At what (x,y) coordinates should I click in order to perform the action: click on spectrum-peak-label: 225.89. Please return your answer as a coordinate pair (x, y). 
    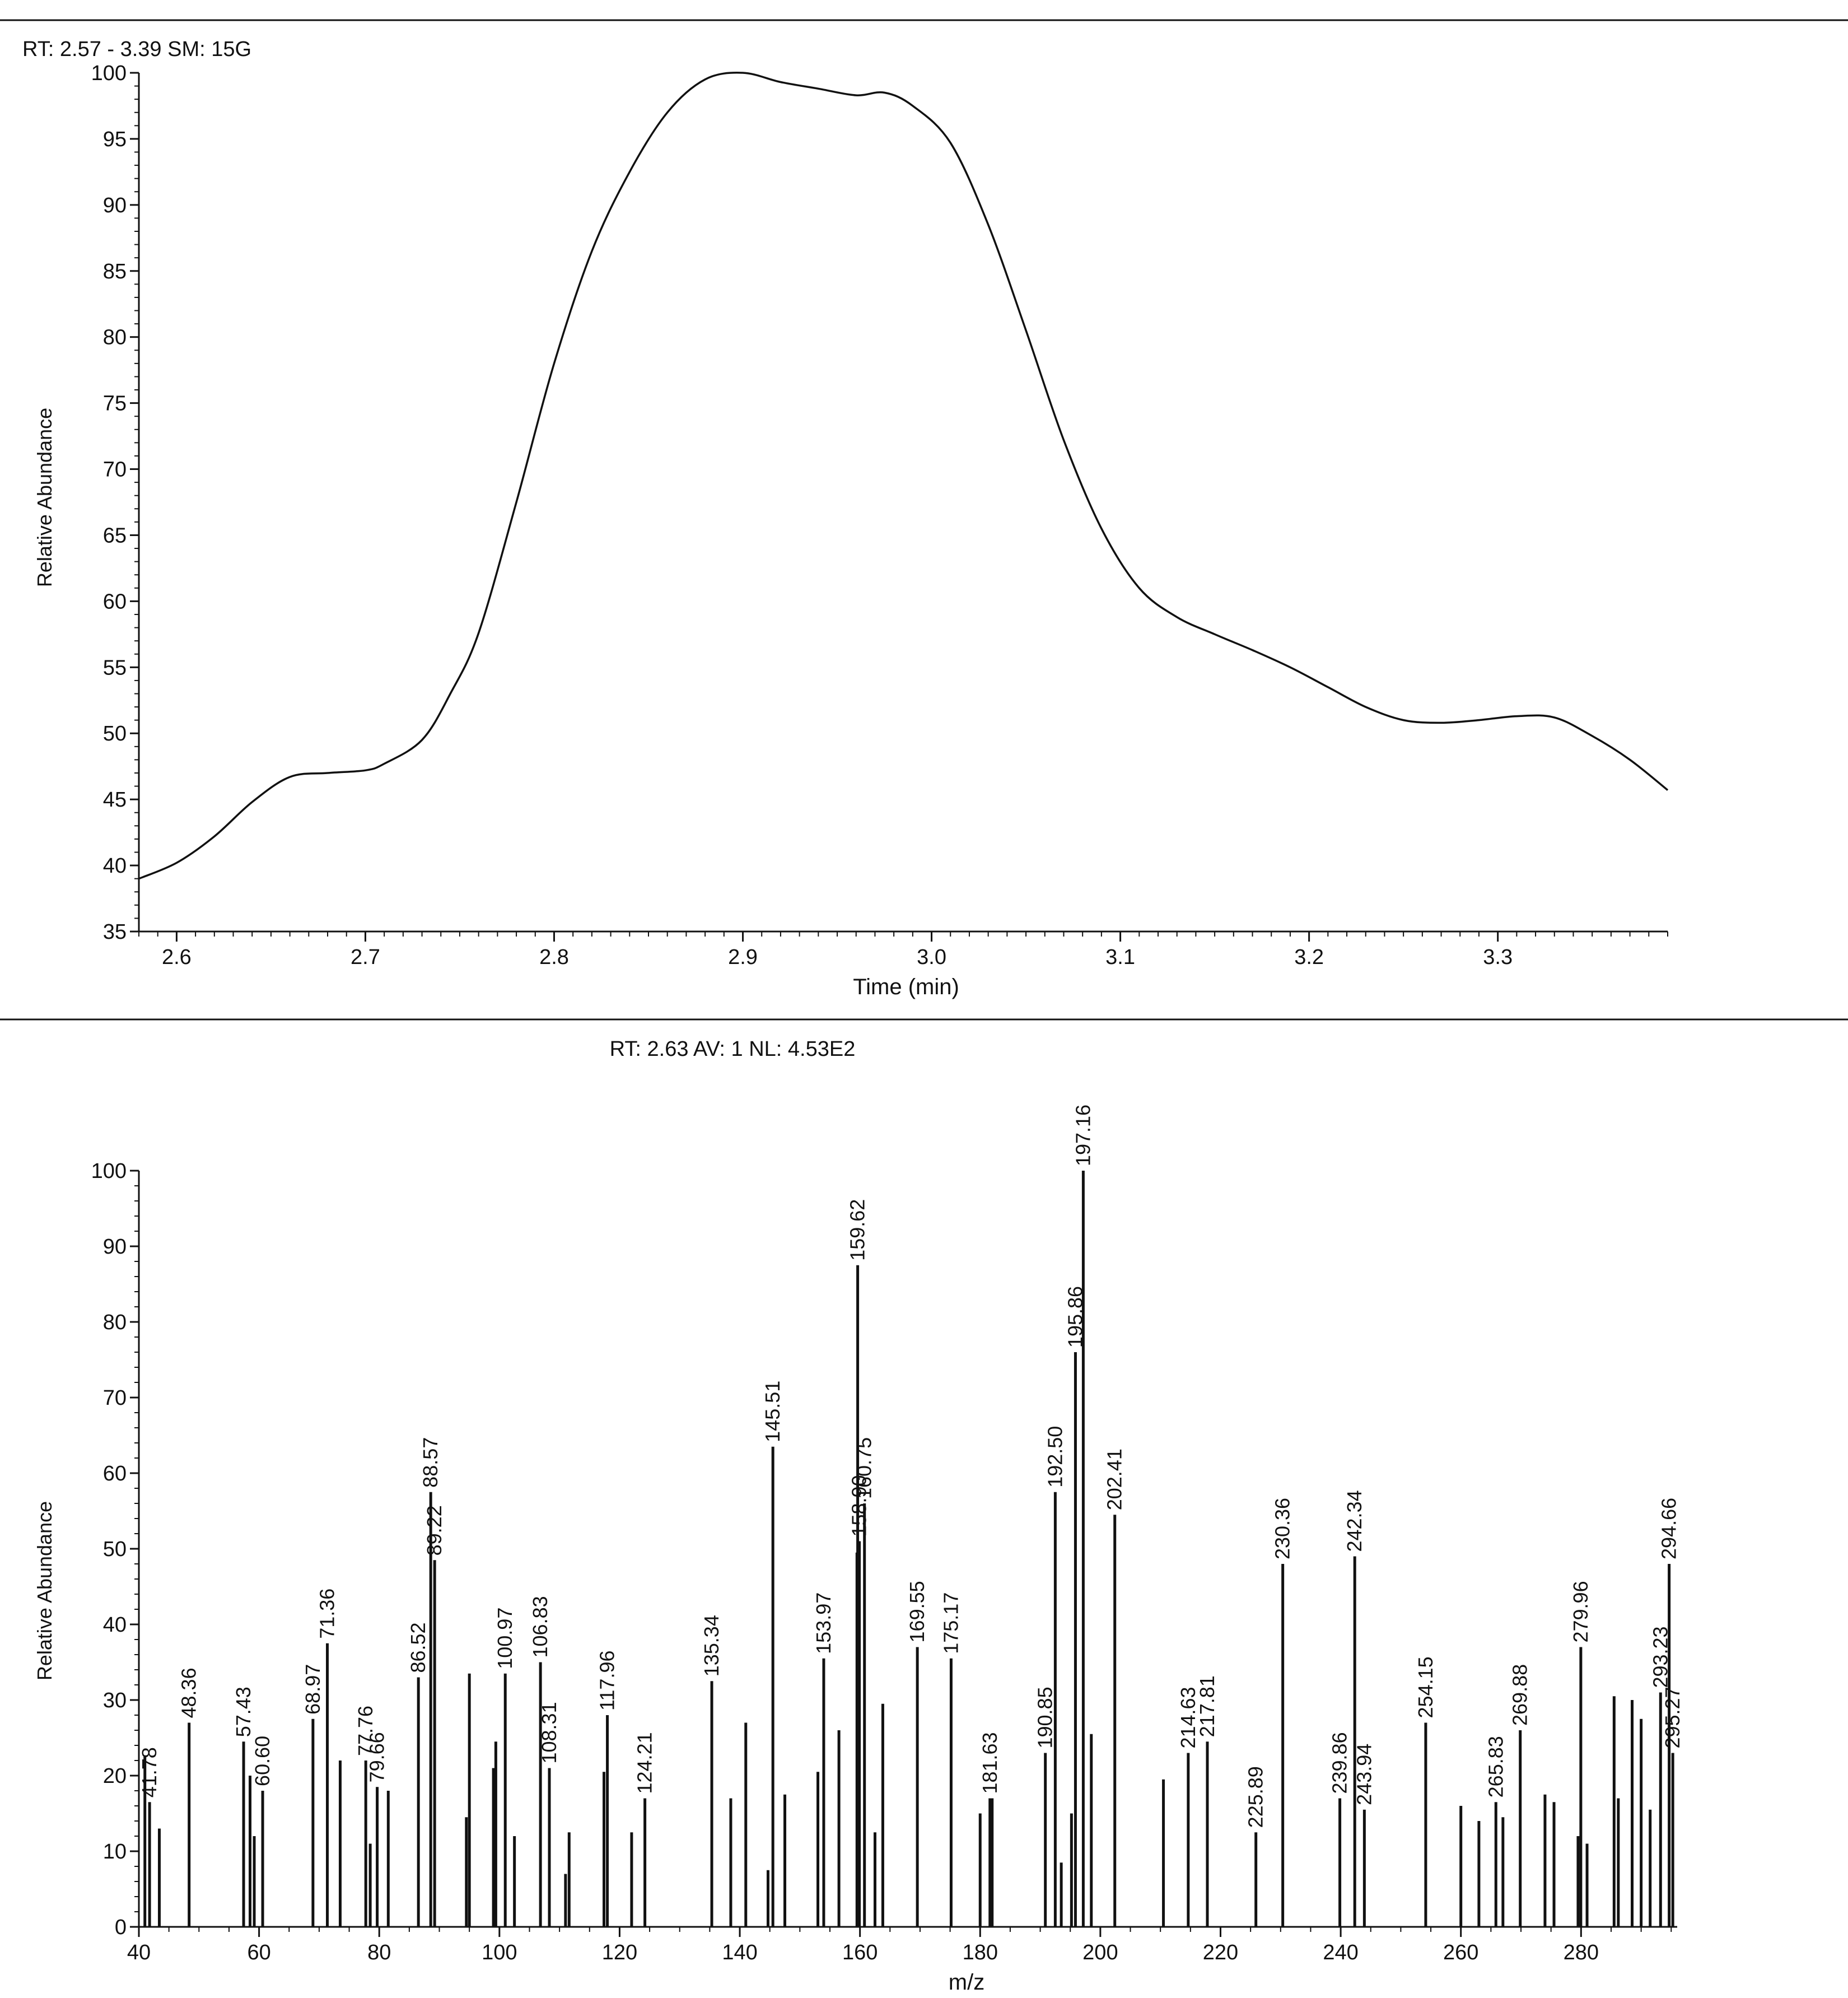
    Looking at the image, I should click on (1256, 1797).